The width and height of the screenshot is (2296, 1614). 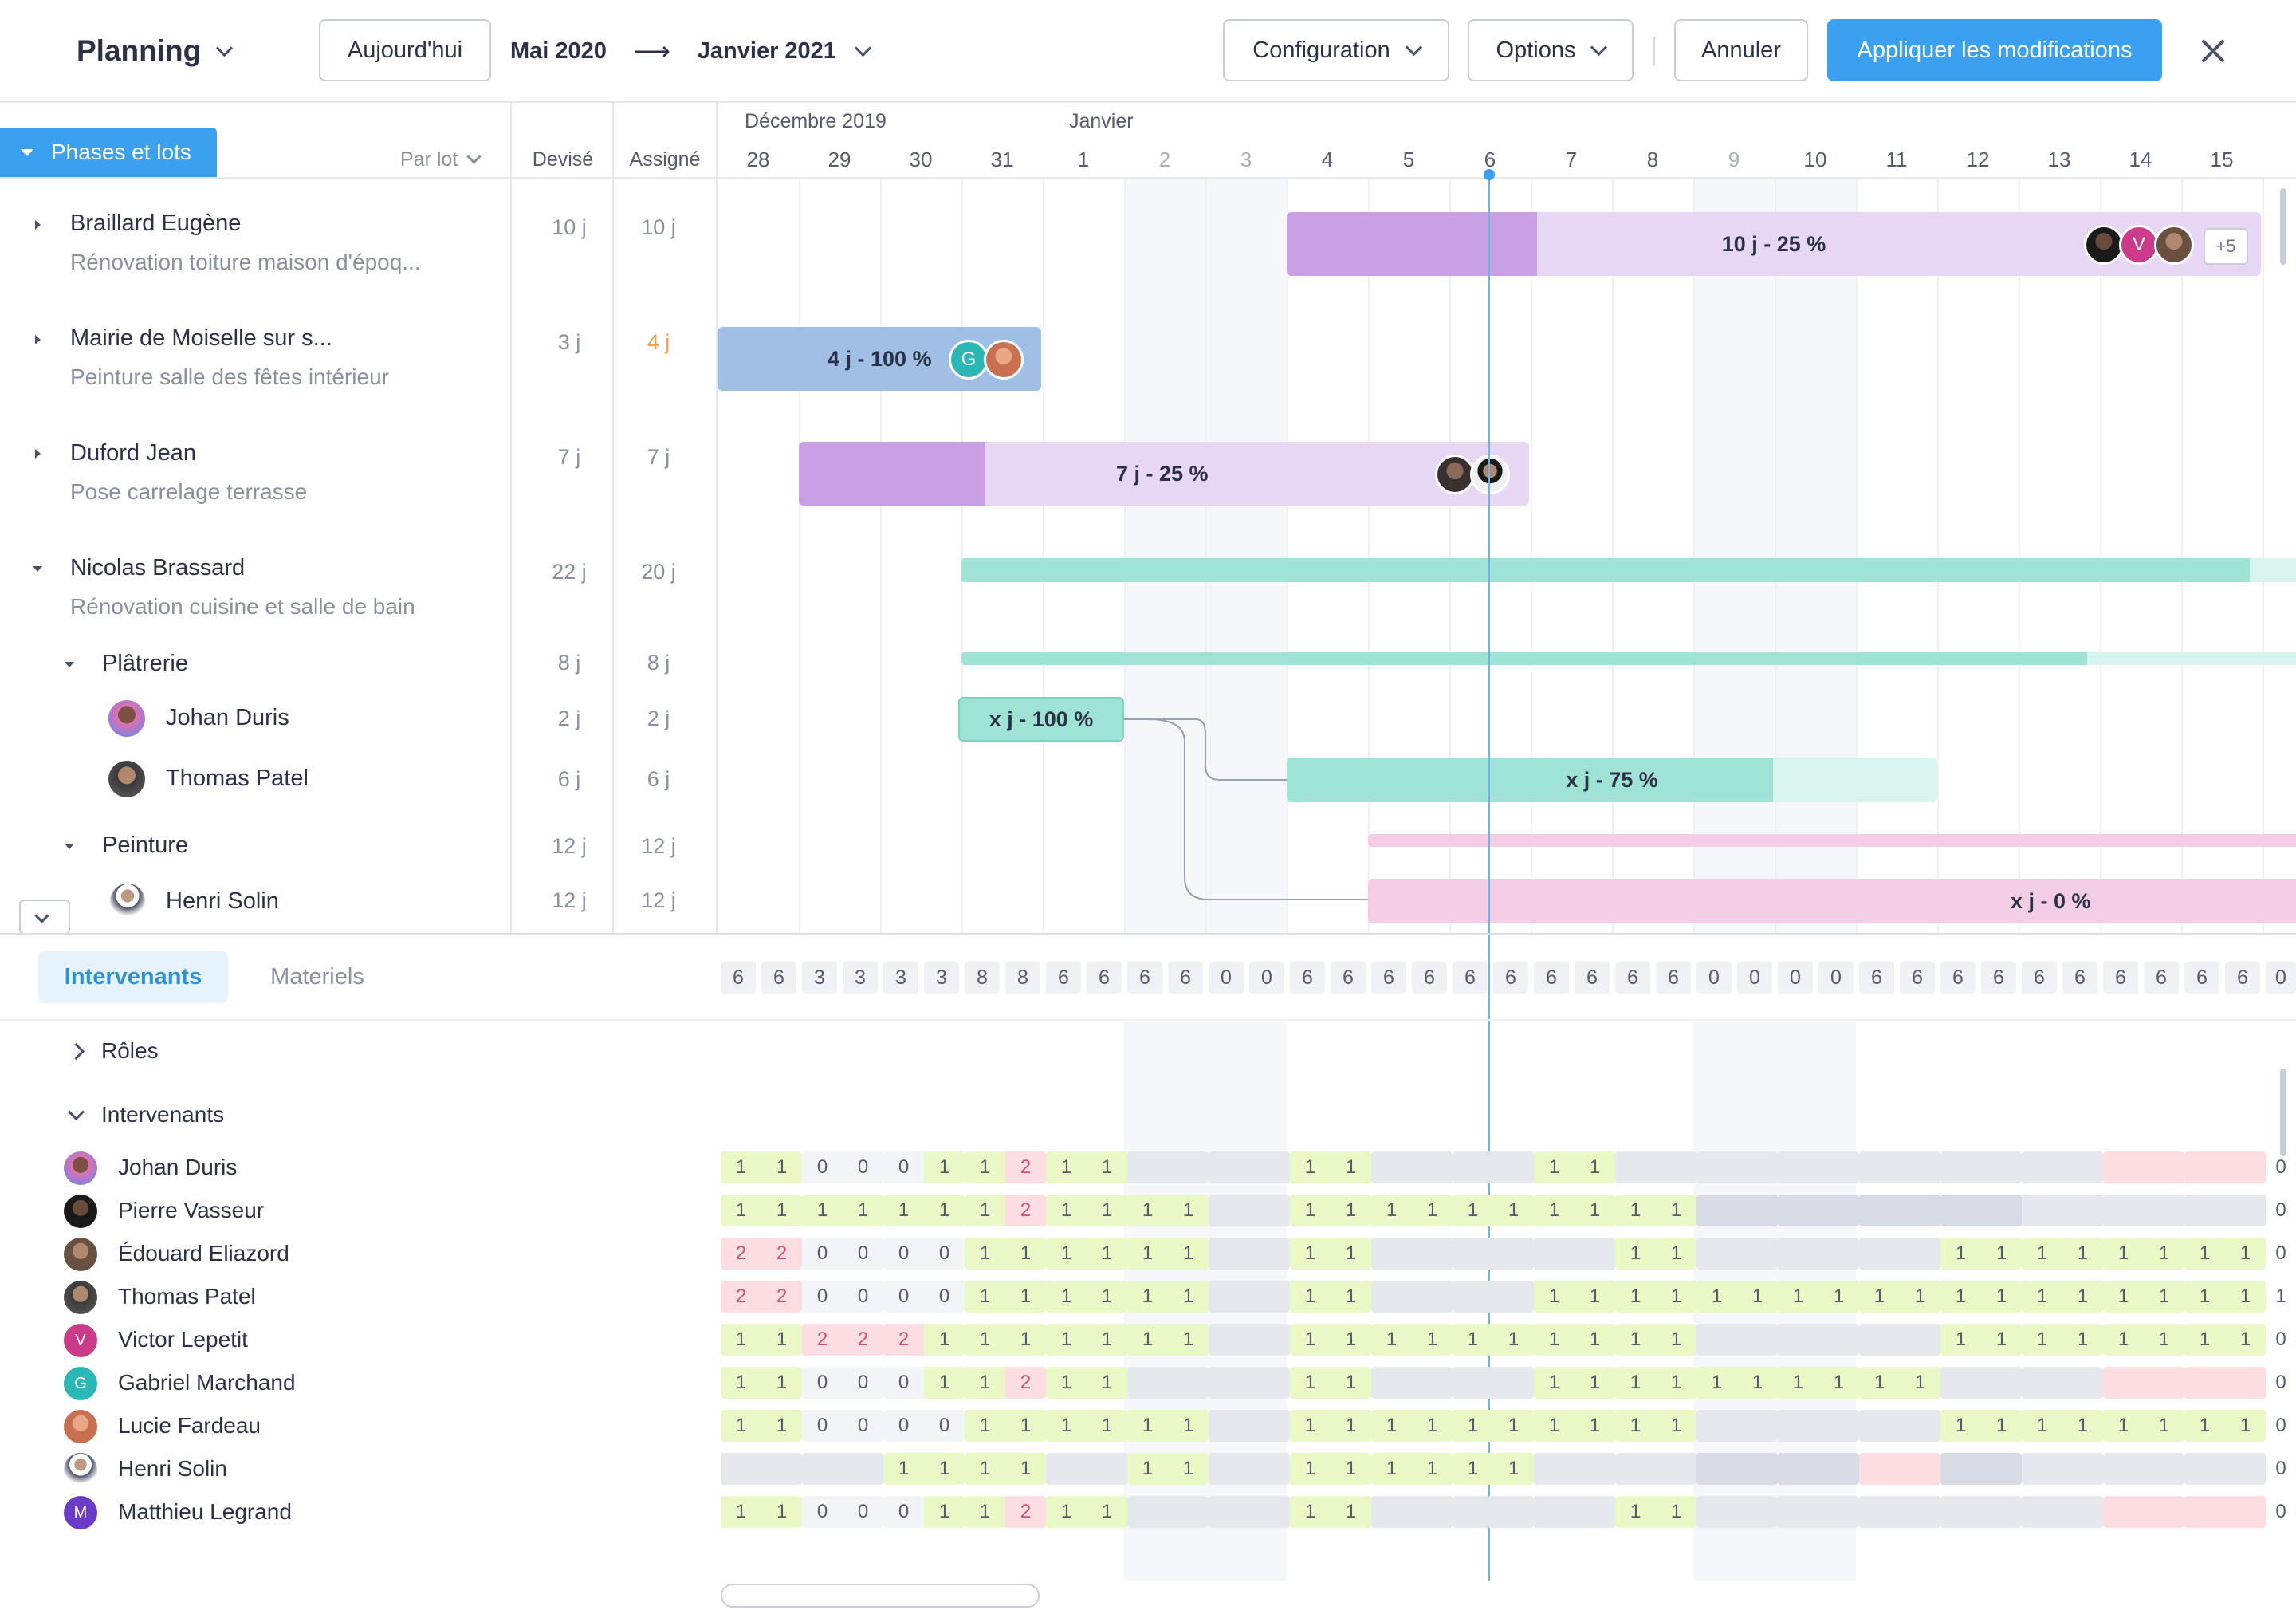 I want to click on caret-down-icon, so click(x=69, y=846).